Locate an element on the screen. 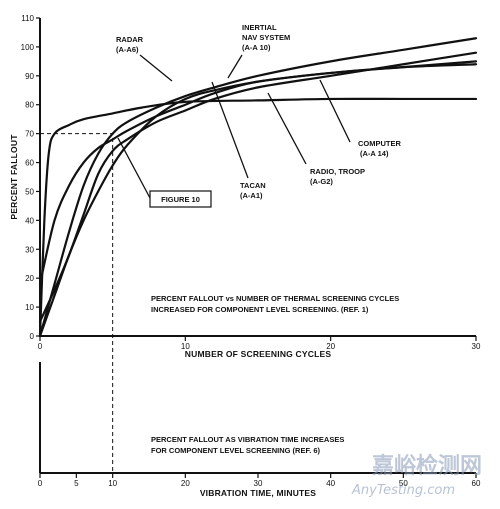 The width and height of the screenshot is (500, 509). top-y-tick-label: 110 is located at coordinates (27, 18).